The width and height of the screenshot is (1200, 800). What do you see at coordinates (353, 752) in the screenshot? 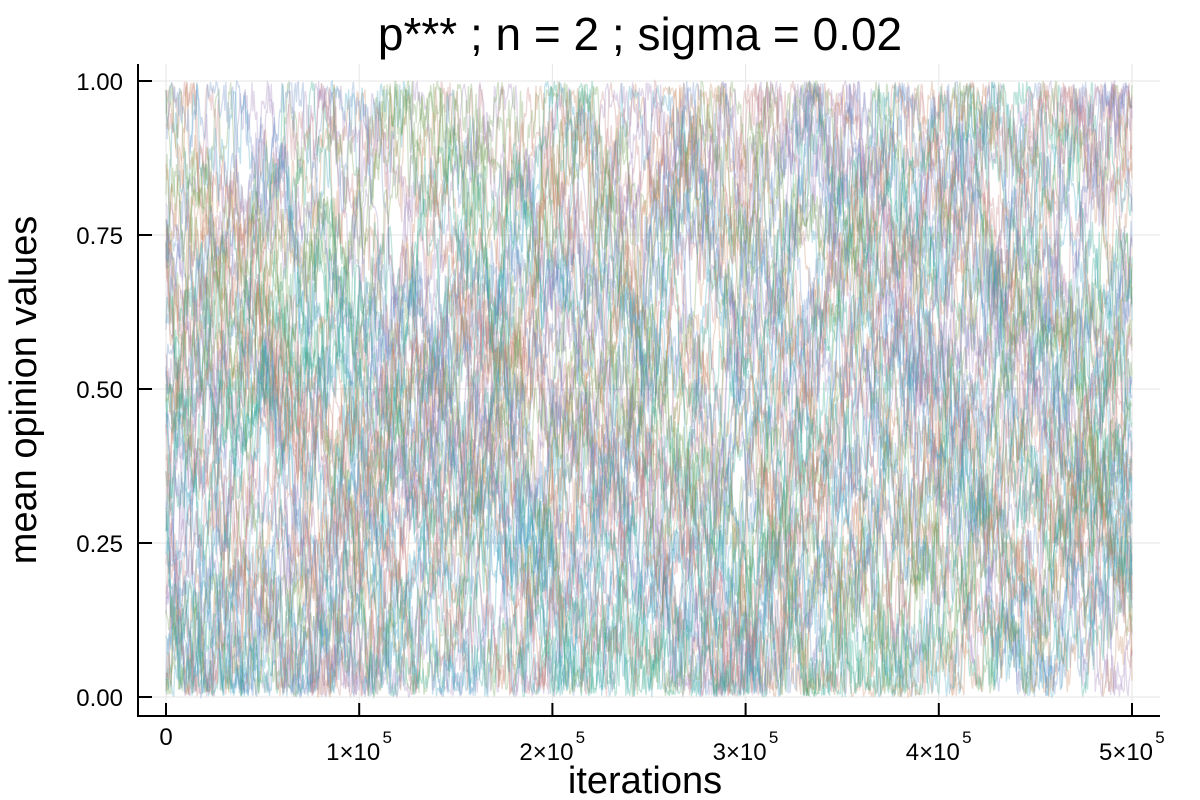
I see `x-tick-label: 1×10` at bounding box center [353, 752].